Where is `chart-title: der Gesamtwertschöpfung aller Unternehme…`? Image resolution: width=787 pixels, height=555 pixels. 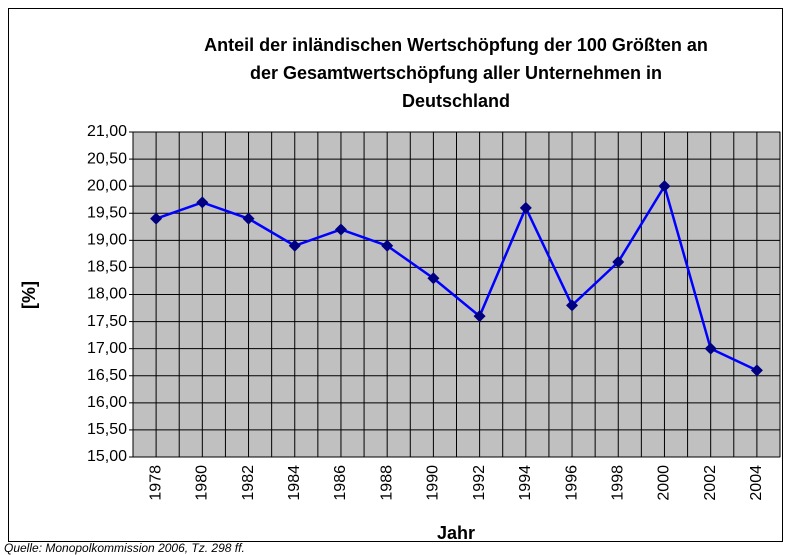 chart-title: der Gesamtwertschöpfung aller Unternehme… is located at coordinates (456, 73).